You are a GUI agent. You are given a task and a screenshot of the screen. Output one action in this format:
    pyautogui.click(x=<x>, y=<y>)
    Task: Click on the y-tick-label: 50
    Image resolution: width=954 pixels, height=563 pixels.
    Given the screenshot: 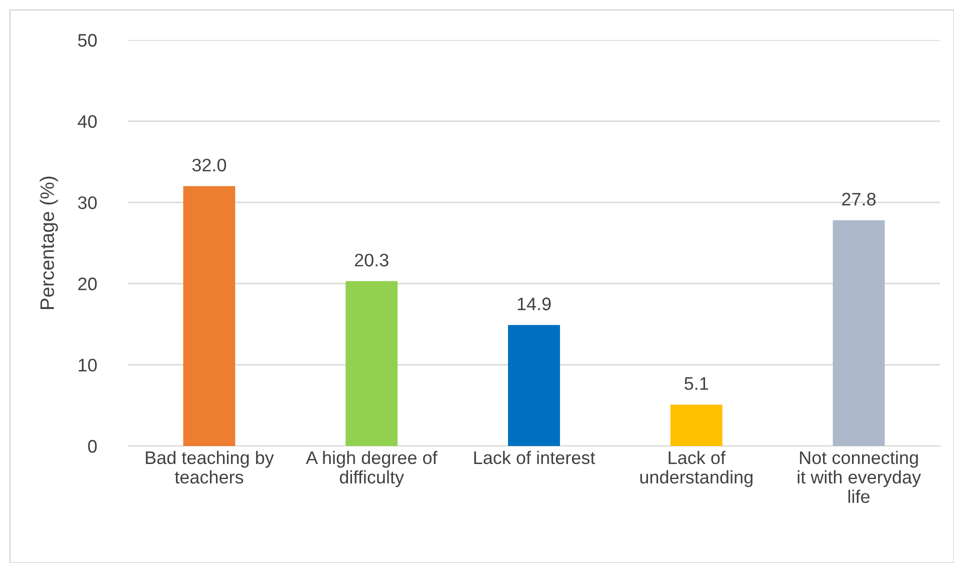 What is the action you would take?
    pyautogui.click(x=87, y=40)
    